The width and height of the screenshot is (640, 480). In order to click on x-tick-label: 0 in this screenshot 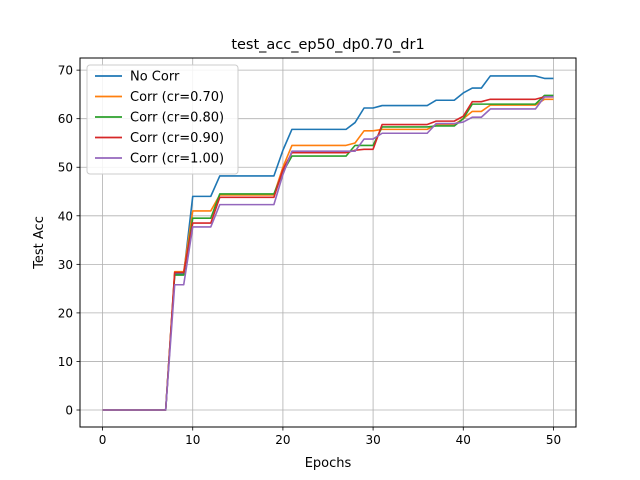, I will do `click(103, 440)`.